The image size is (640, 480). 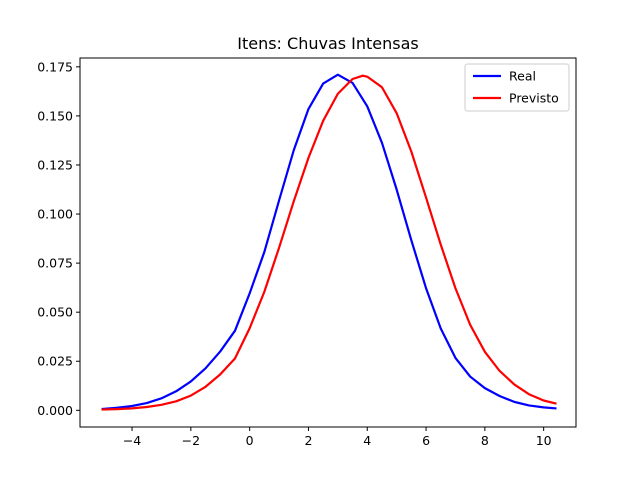 What do you see at coordinates (55, 115) in the screenshot?
I see `y-tick-label: 0.150` at bounding box center [55, 115].